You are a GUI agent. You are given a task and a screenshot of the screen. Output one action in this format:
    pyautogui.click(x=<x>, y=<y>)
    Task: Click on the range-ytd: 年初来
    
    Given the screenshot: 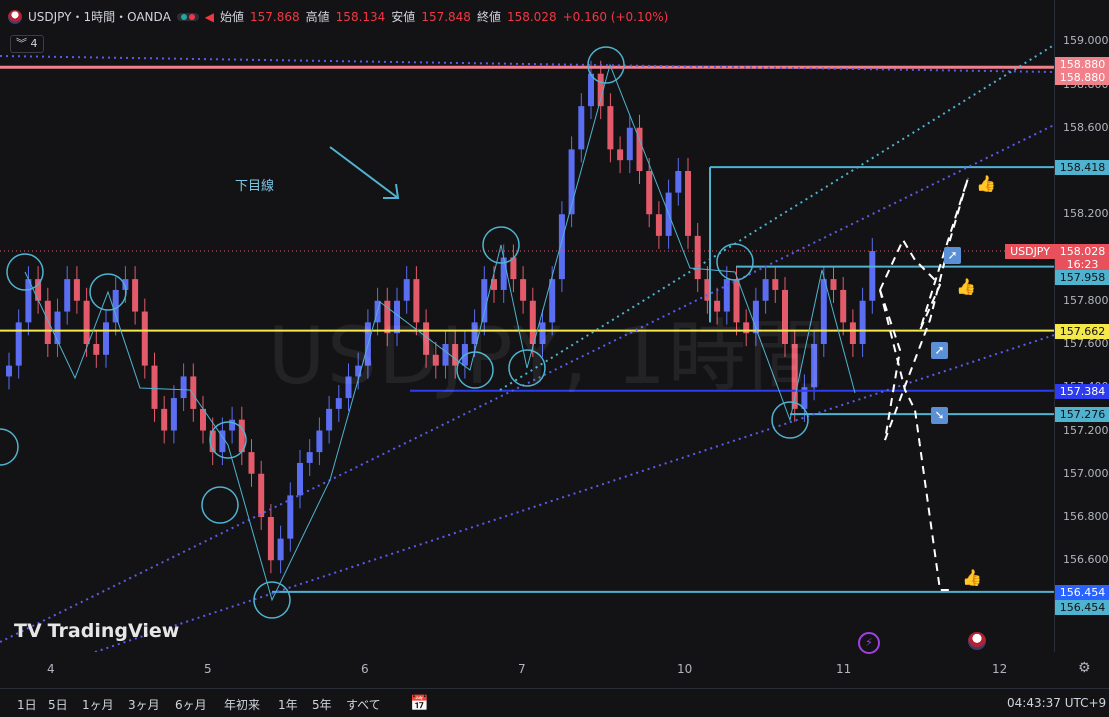 What is the action you would take?
    pyautogui.click(x=242, y=705)
    